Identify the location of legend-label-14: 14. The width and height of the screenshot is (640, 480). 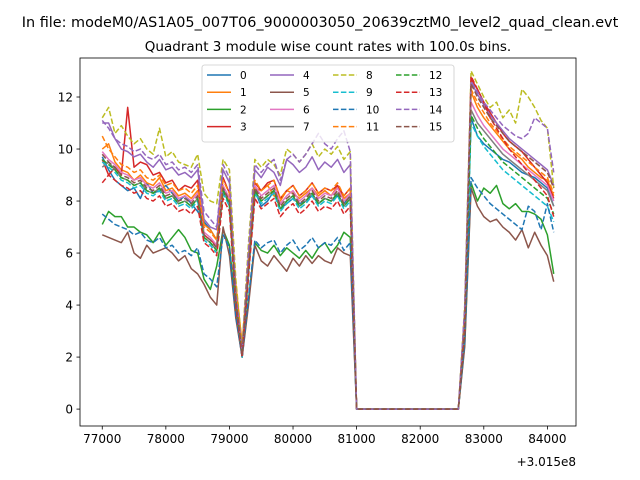
(436, 110).